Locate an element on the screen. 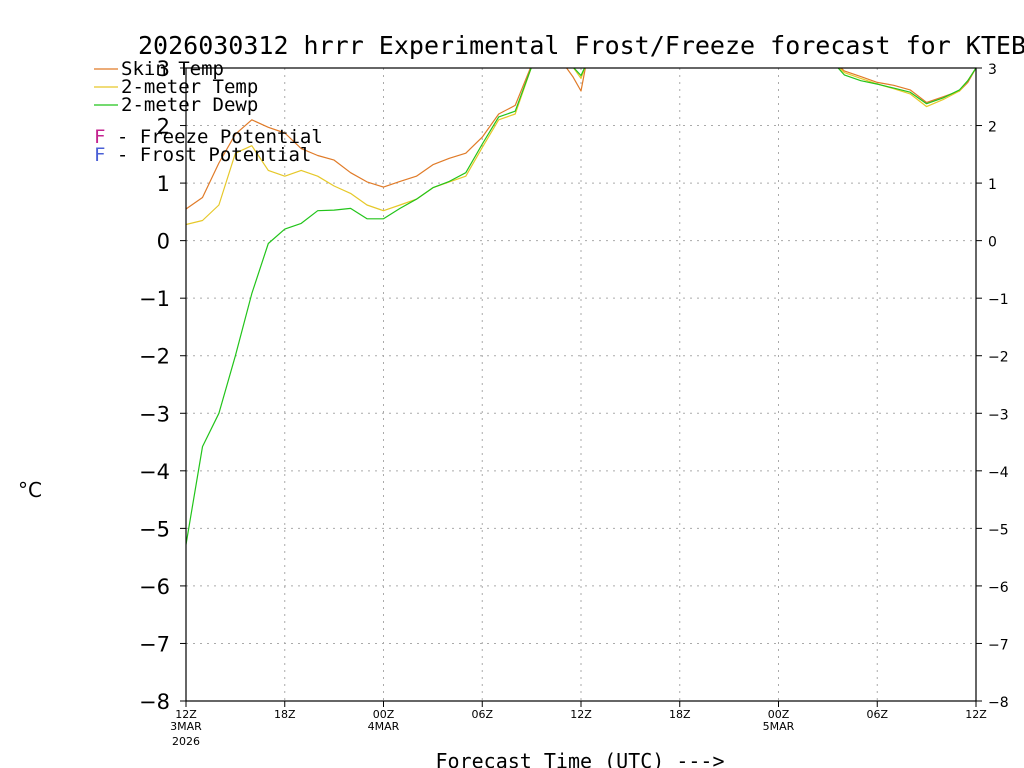  y-tick-label-right: −6 is located at coordinates (998, 588).